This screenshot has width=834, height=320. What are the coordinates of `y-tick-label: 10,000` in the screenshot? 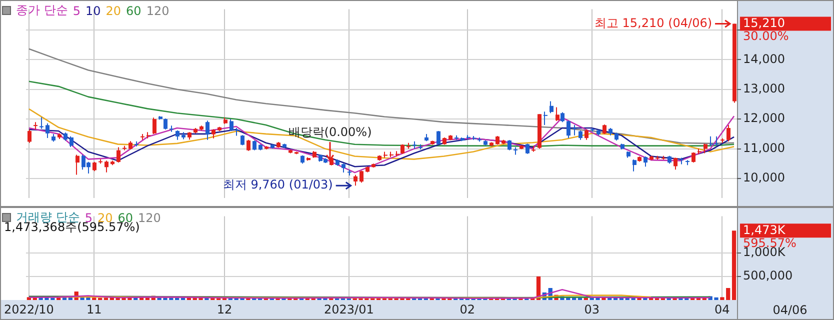 It's located at (764, 177).